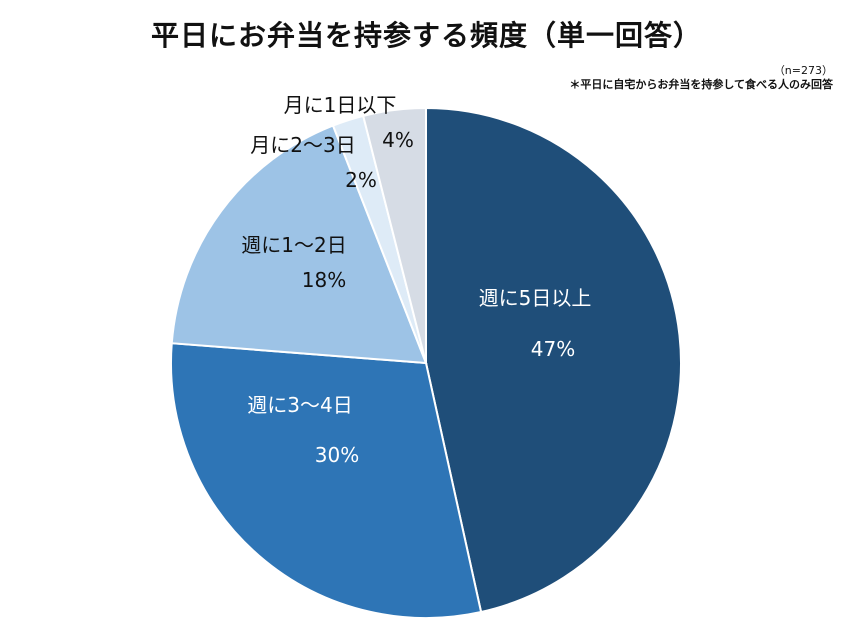 Image resolution: width=853 pixels, height=640 pixels. What do you see at coordinates (398, 140) in the screenshot?
I see `slice-value-label-5: 4%` at bounding box center [398, 140].